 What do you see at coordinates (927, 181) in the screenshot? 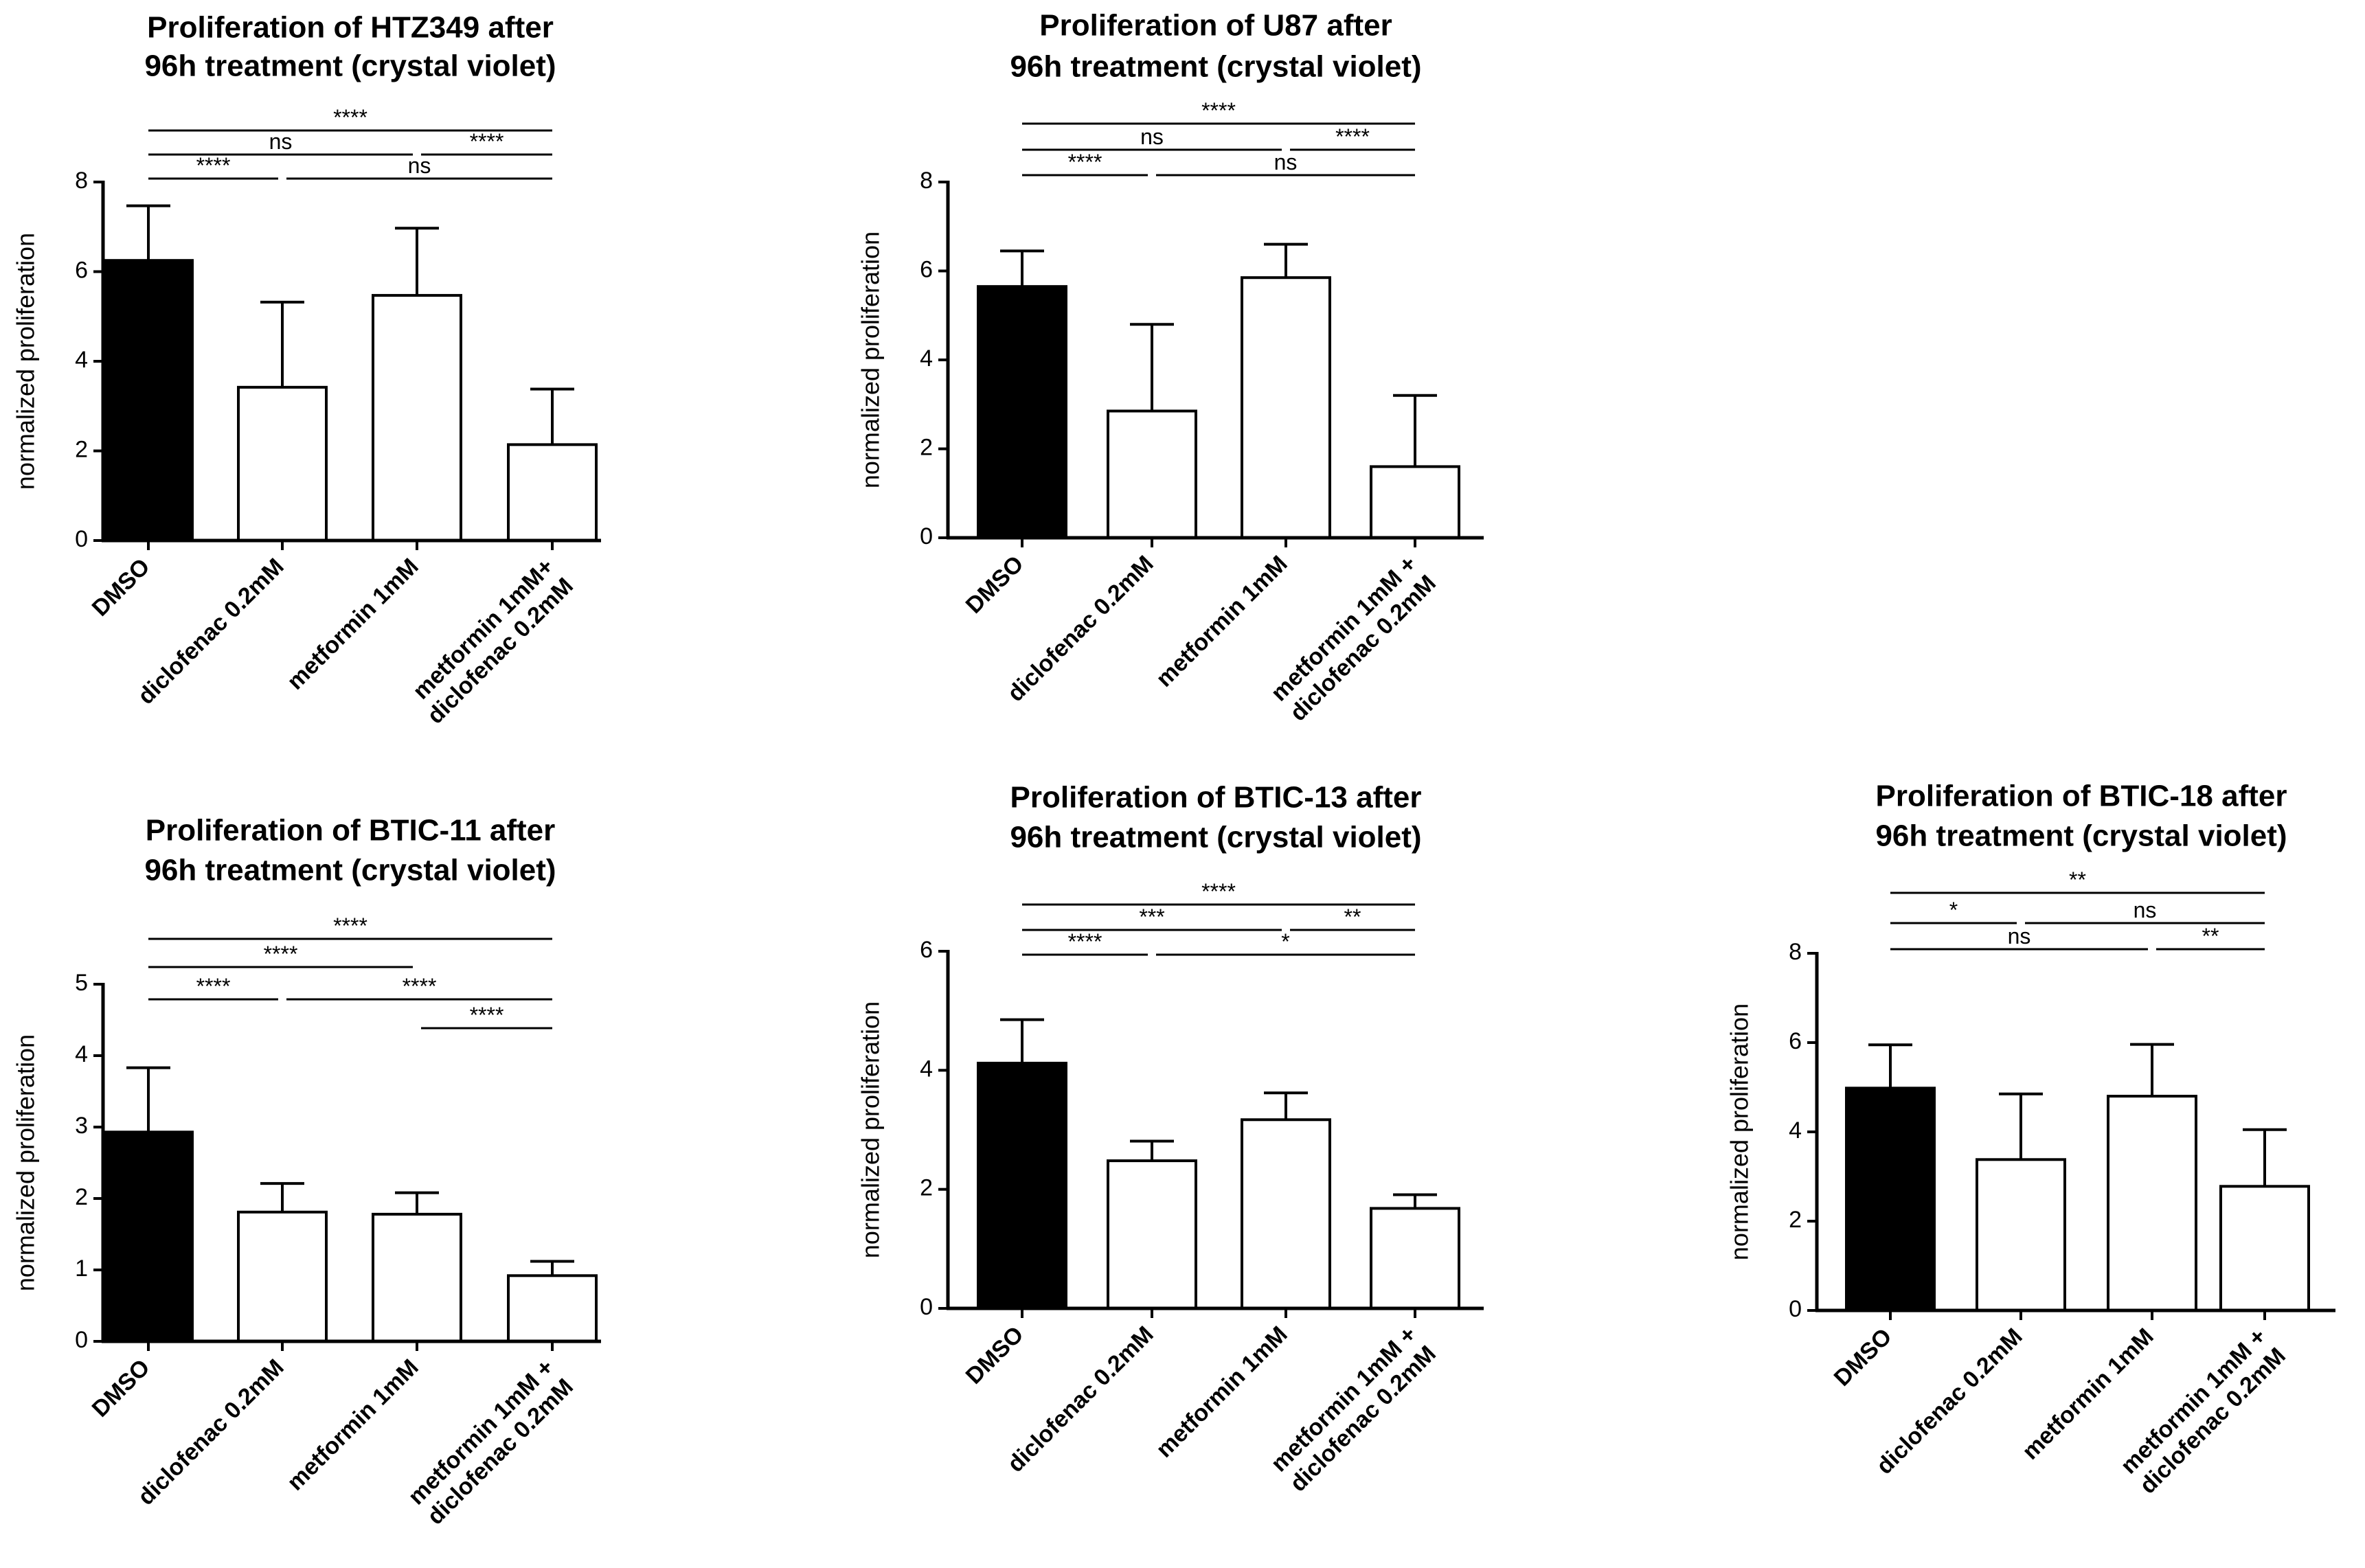
I see `y-tick-label: 8` at bounding box center [927, 181].